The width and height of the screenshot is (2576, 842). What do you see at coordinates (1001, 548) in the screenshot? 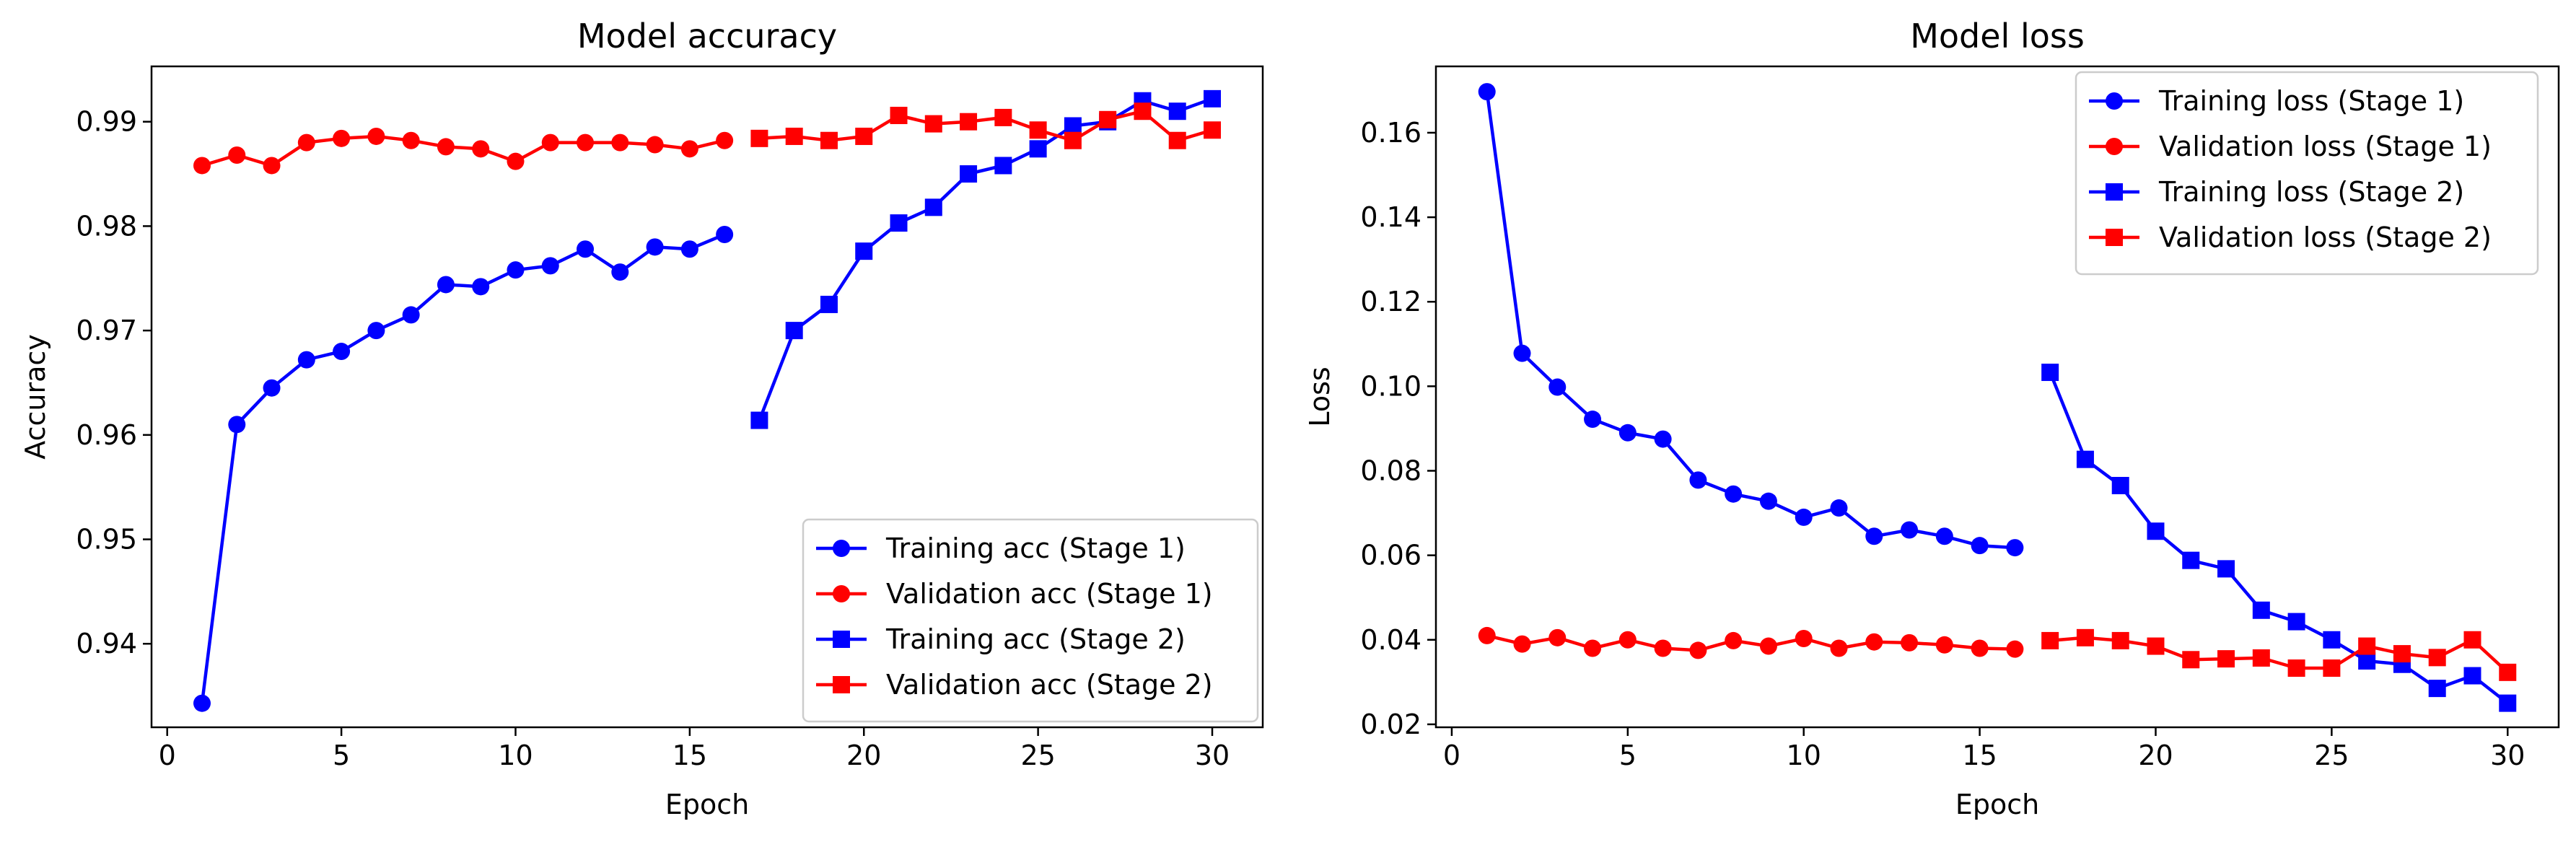
I see `legend-entry: Training acc (Stage 1)` at bounding box center [1001, 548].